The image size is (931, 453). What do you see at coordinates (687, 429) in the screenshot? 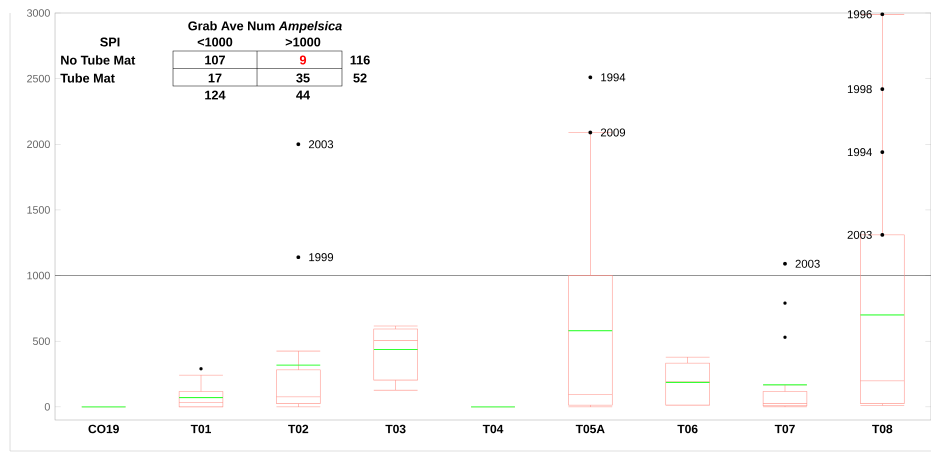
I see `x-tick-label: T06` at bounding box center [687, 429].